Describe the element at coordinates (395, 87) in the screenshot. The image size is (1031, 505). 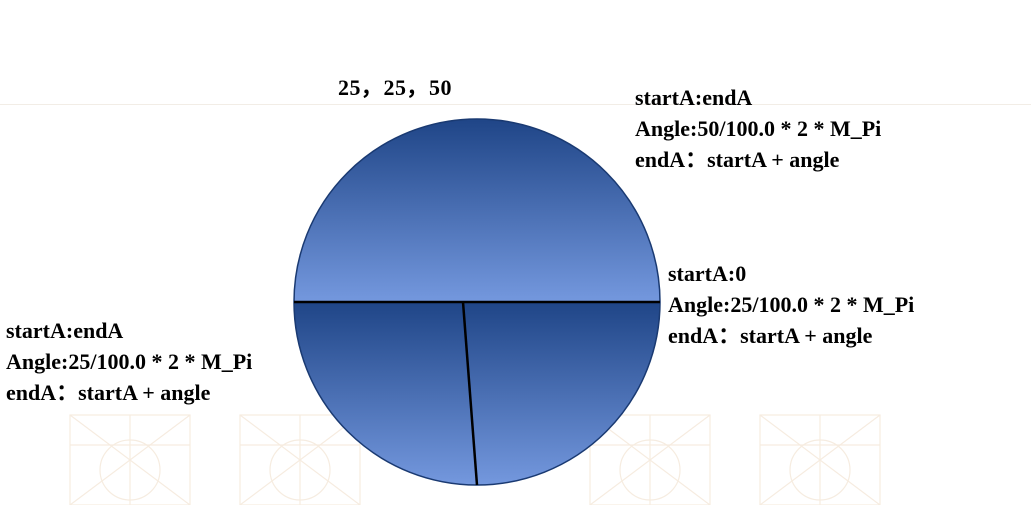
I see `chart-title: 25，25，50` at that location.